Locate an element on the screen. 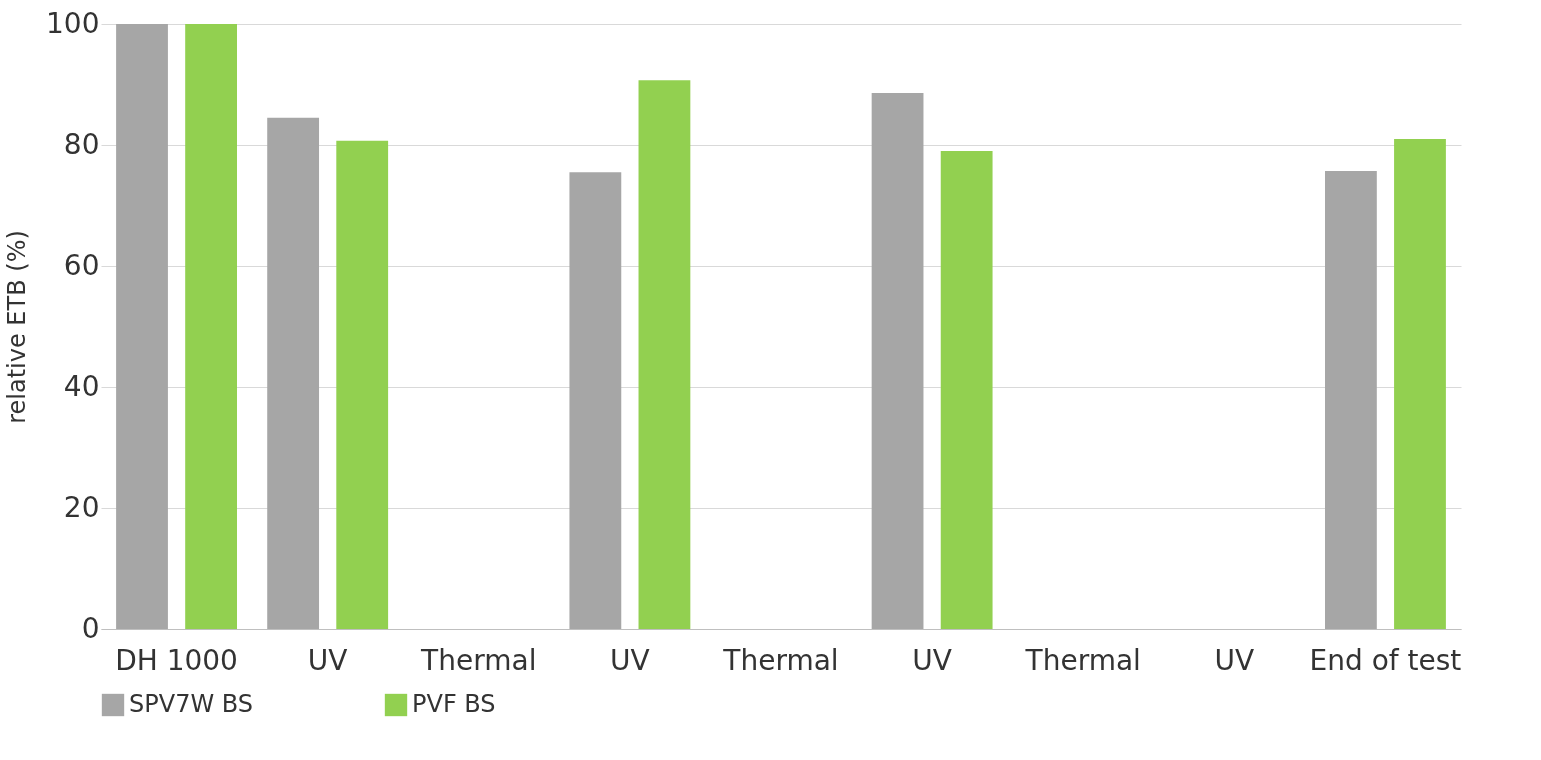 The image size is (1541, 760). x-tick-label: DH 1000 is located at coordinates (176, 660).